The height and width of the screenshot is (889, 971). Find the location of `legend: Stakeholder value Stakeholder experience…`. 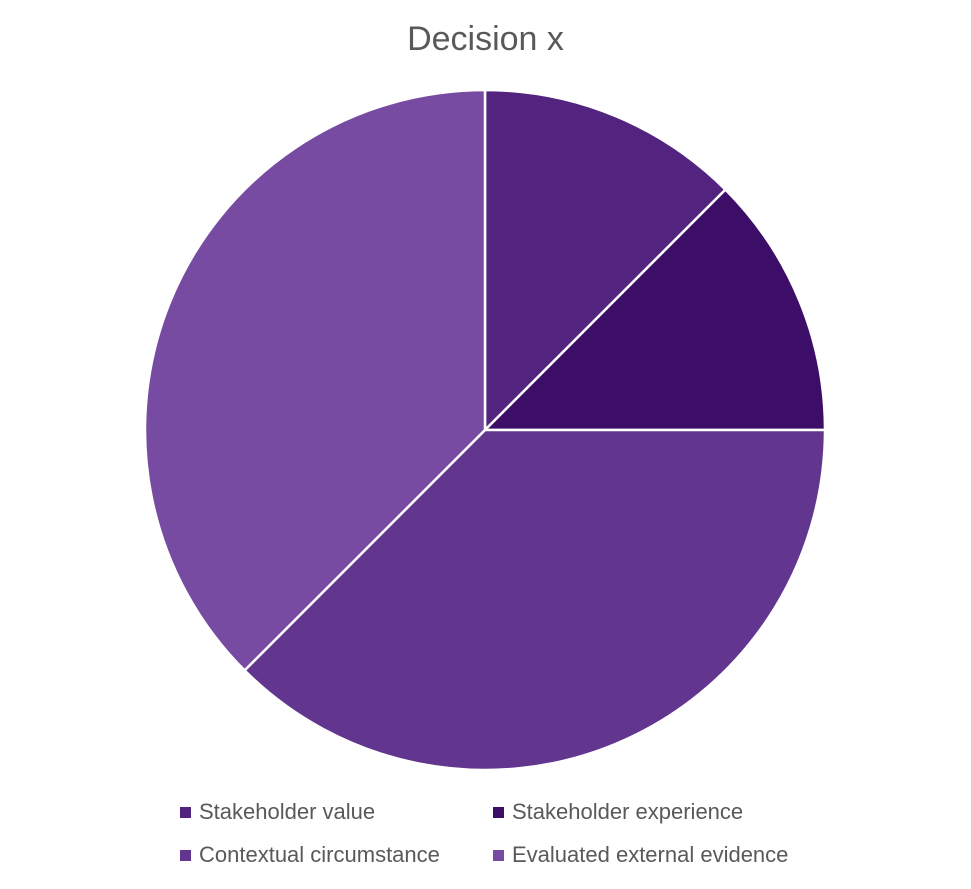

legend: Stakeholder value Stakeholder experience… is located at coordinates (500, 833).